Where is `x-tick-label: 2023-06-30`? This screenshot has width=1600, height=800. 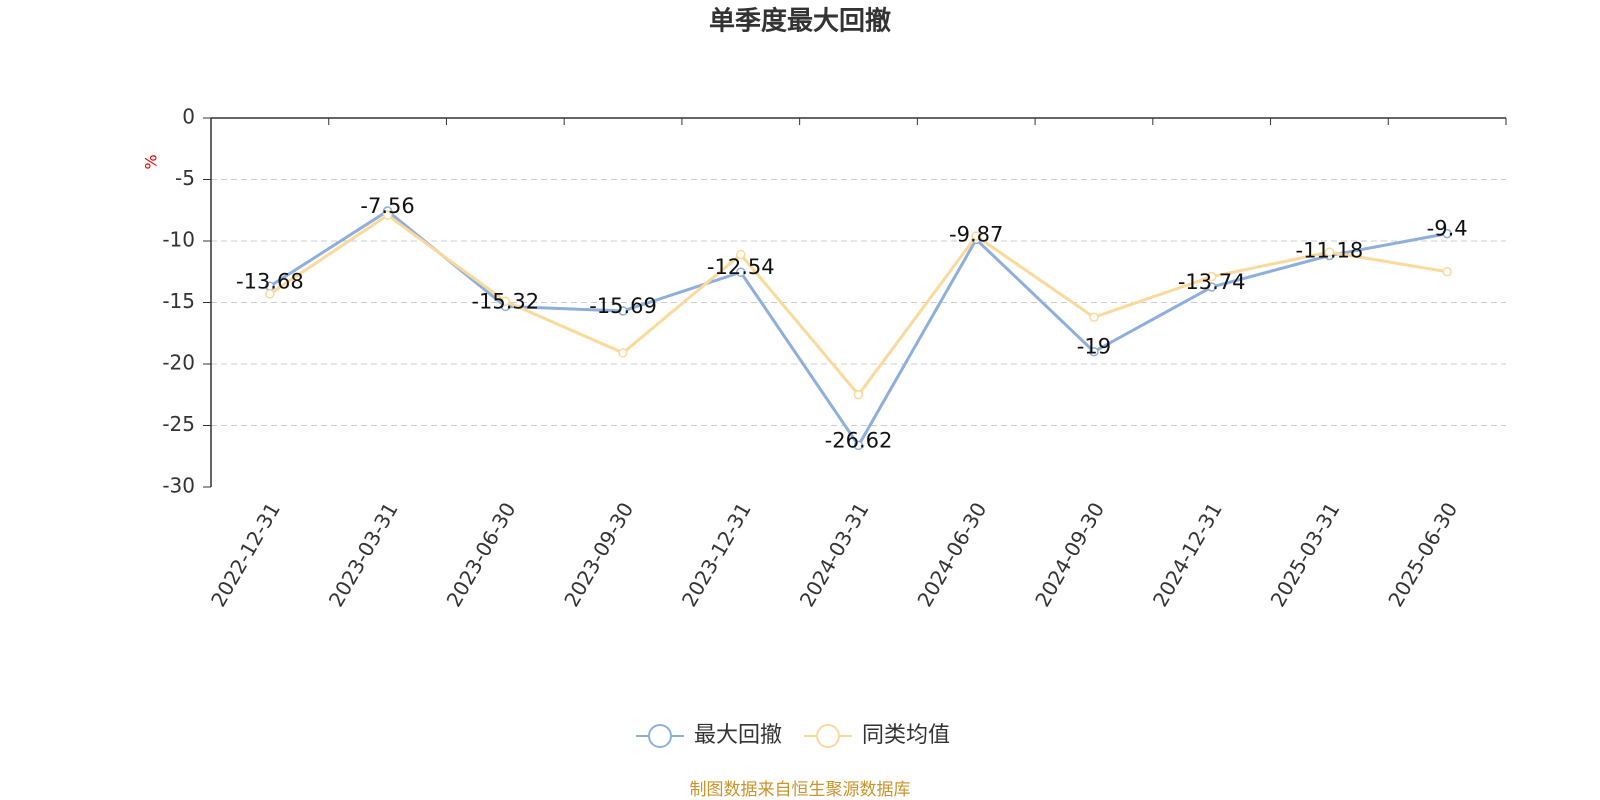
x-tick-label: 2023-06-30 is located at coordinates (481, 554).